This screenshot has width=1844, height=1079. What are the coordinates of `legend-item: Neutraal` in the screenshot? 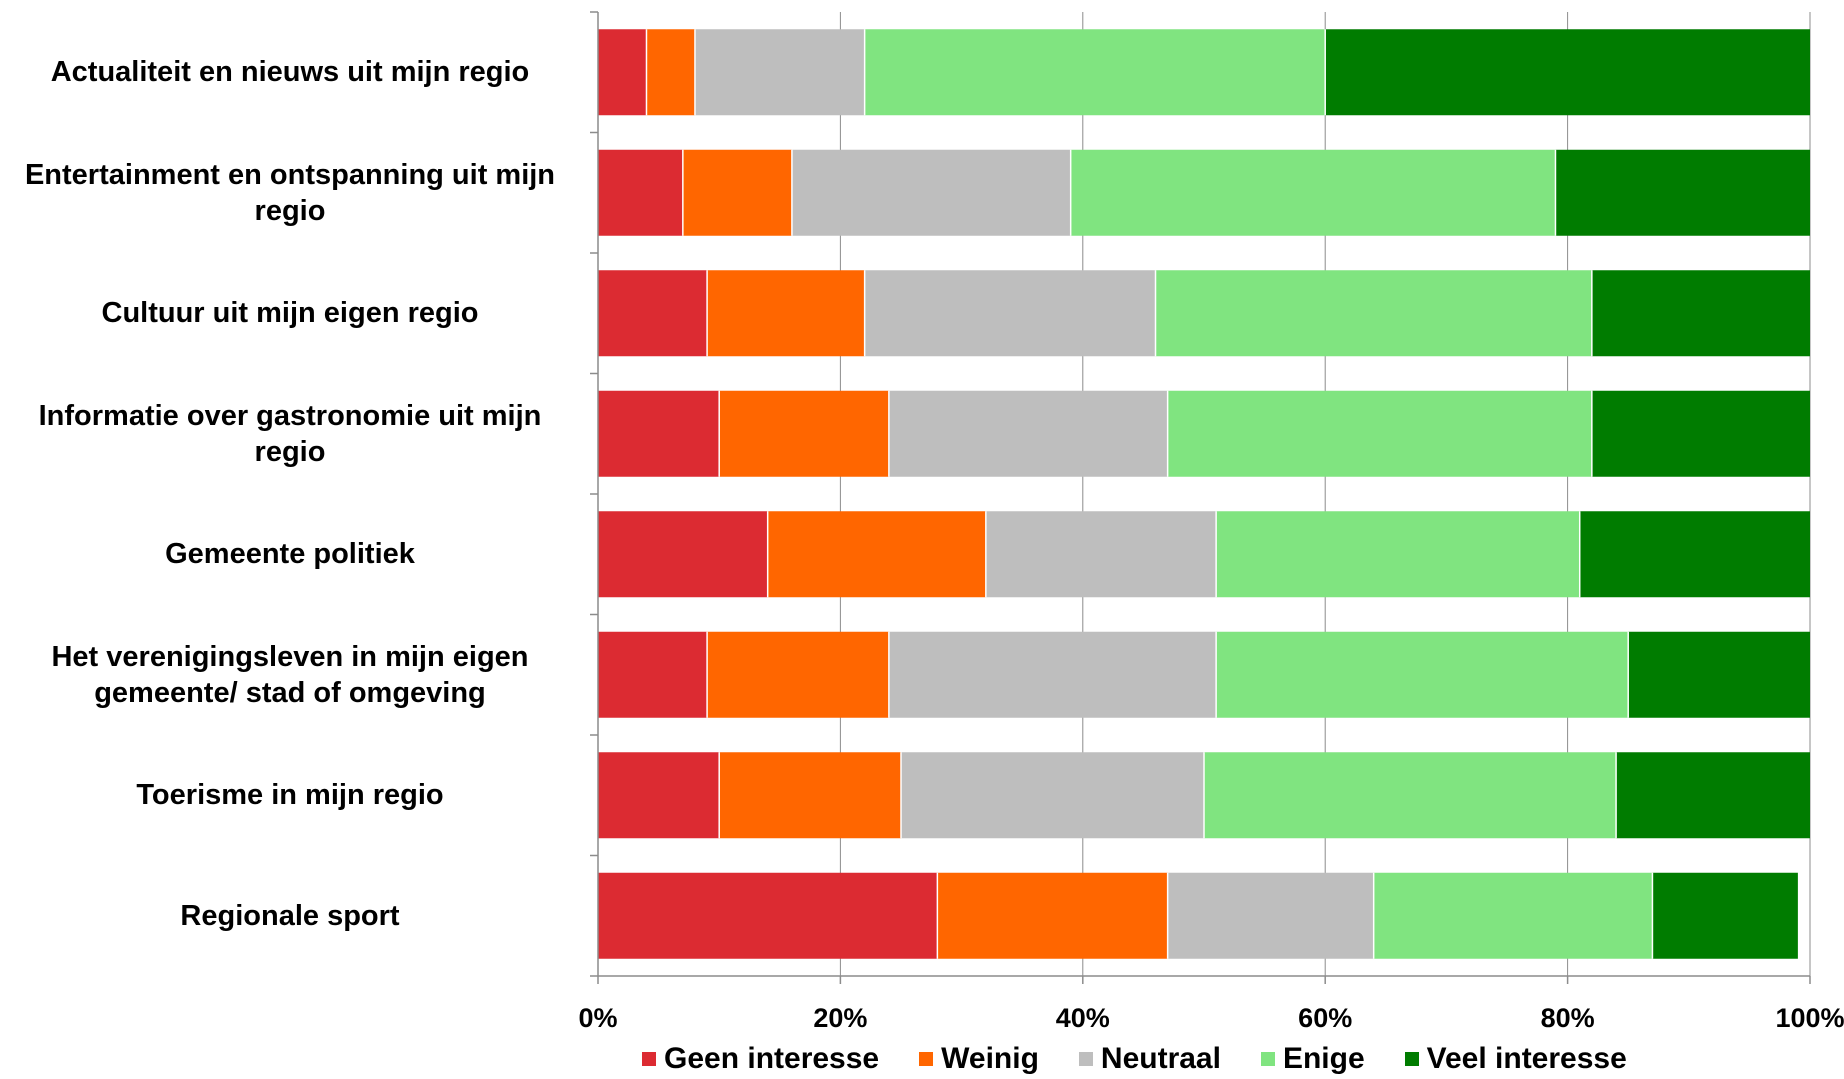 It's located at (1149, 1058).